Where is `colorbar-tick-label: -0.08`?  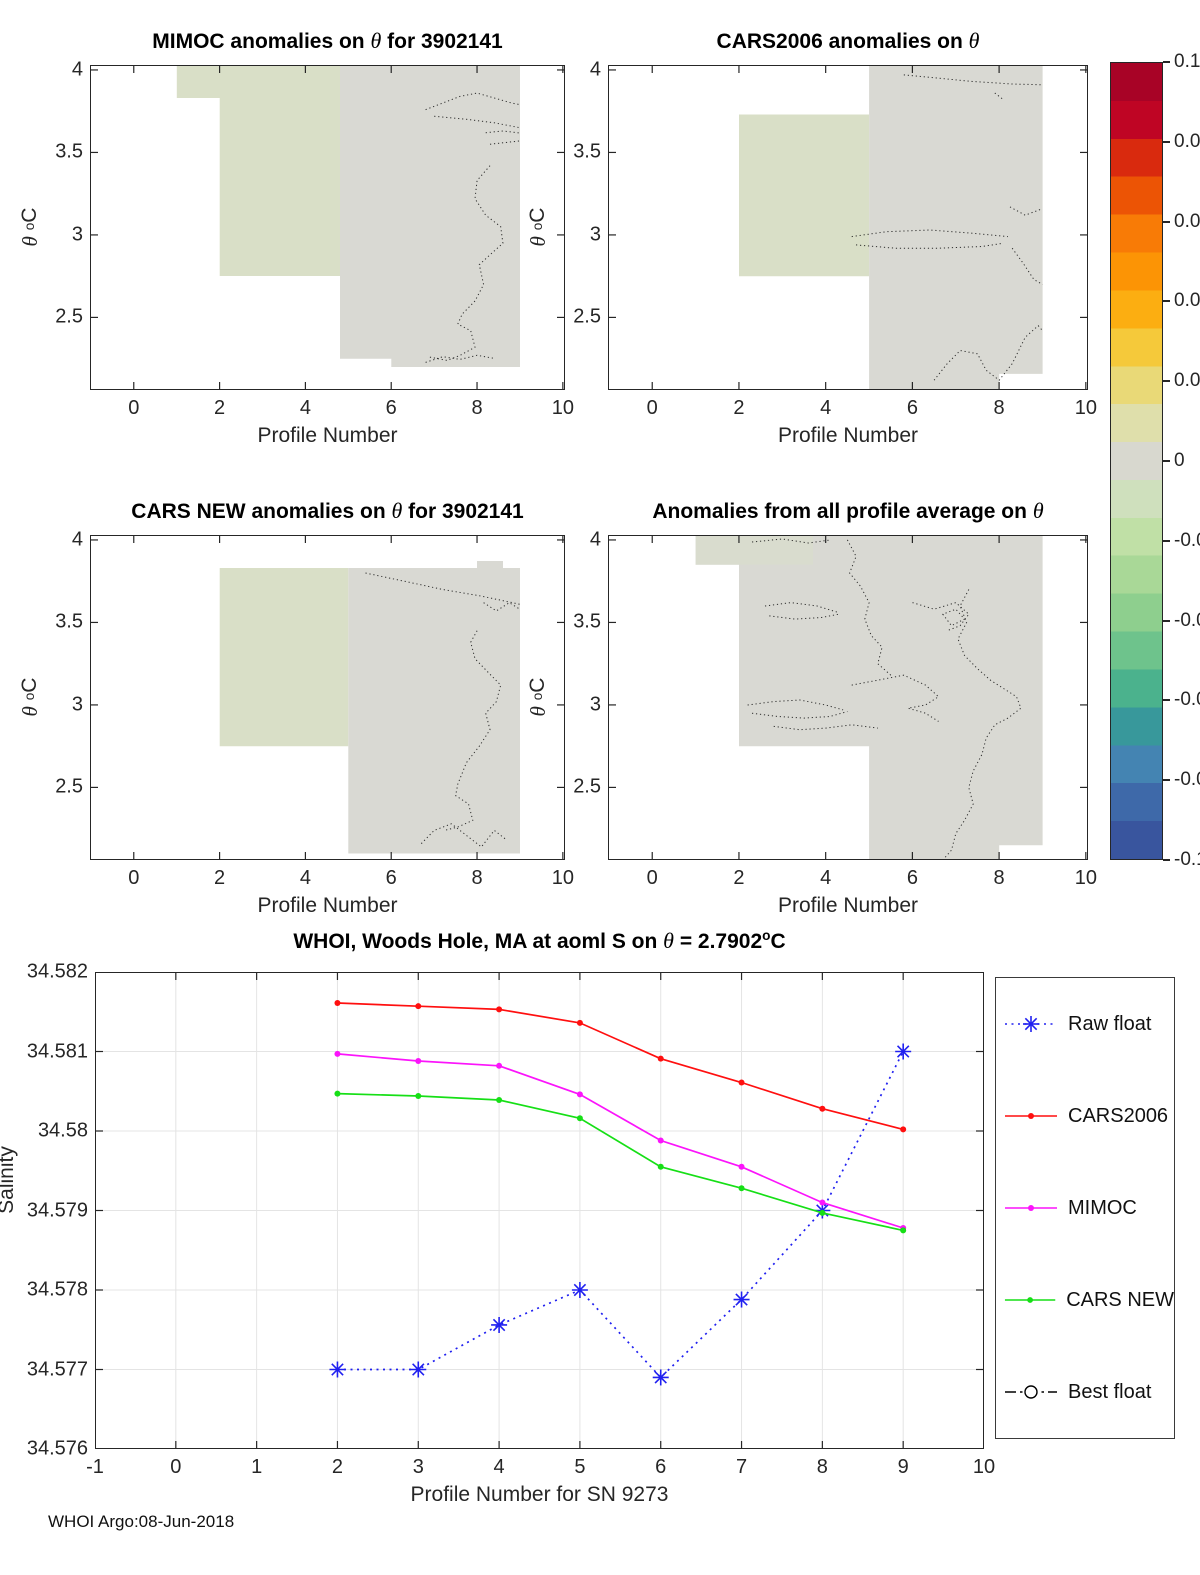 colorbar-tick-label: -0.08 is located at coordinates (1187, 780).